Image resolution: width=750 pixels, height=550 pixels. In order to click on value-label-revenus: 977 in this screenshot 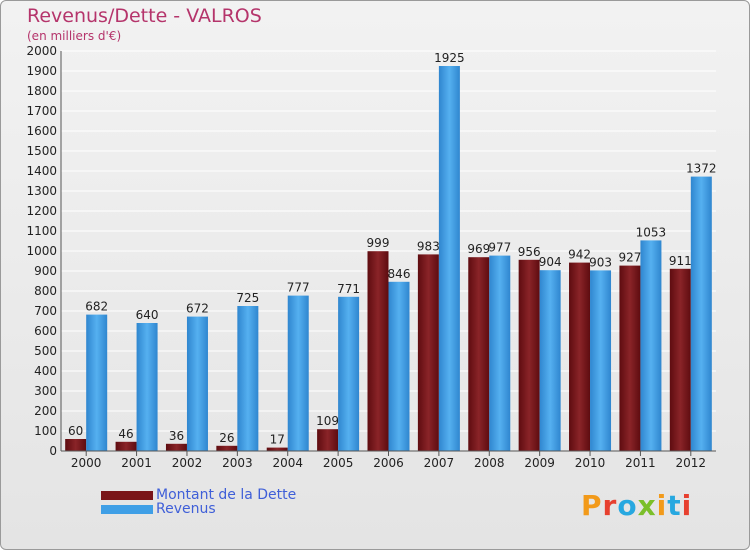, I will do `click(499, 248)`.